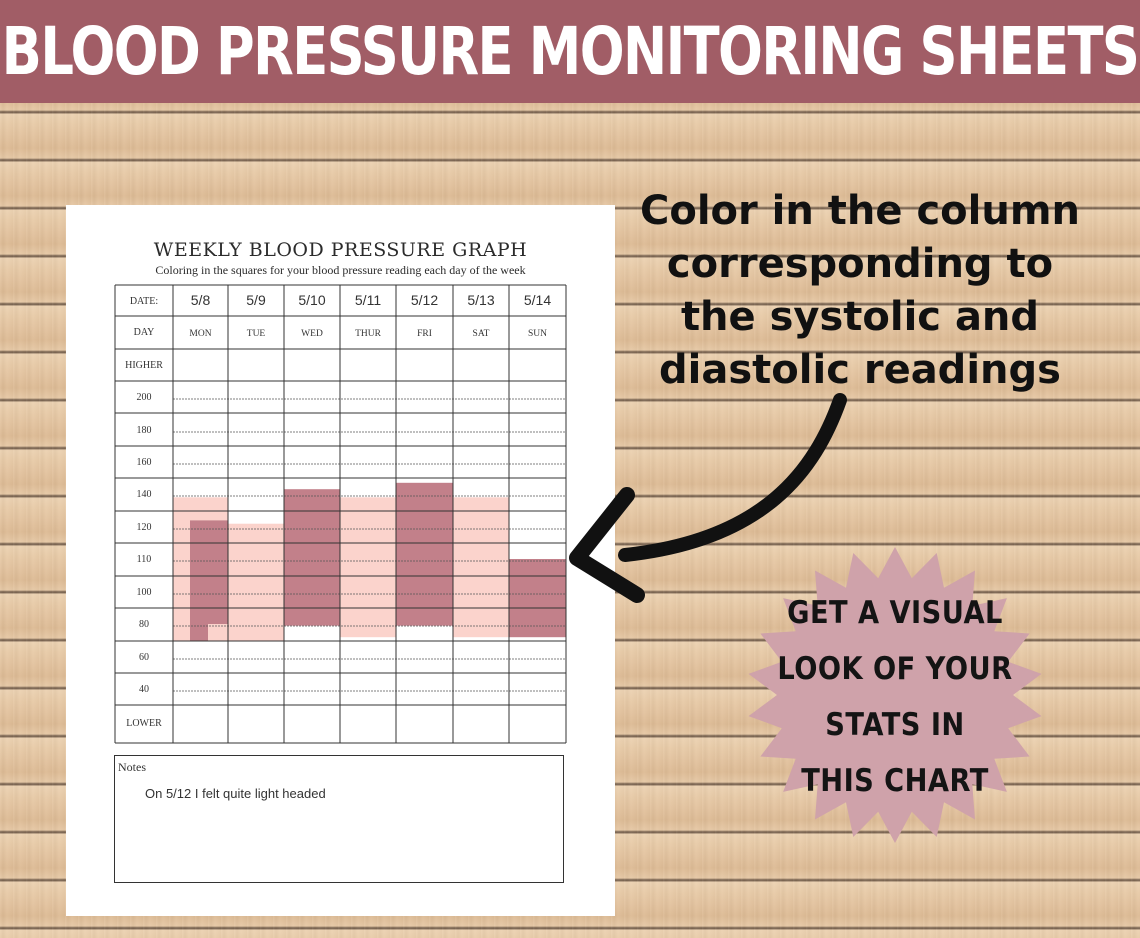 The height and width of the screenshot is (938, 1140). I want to click on starburst-badge, so click(895, 695).